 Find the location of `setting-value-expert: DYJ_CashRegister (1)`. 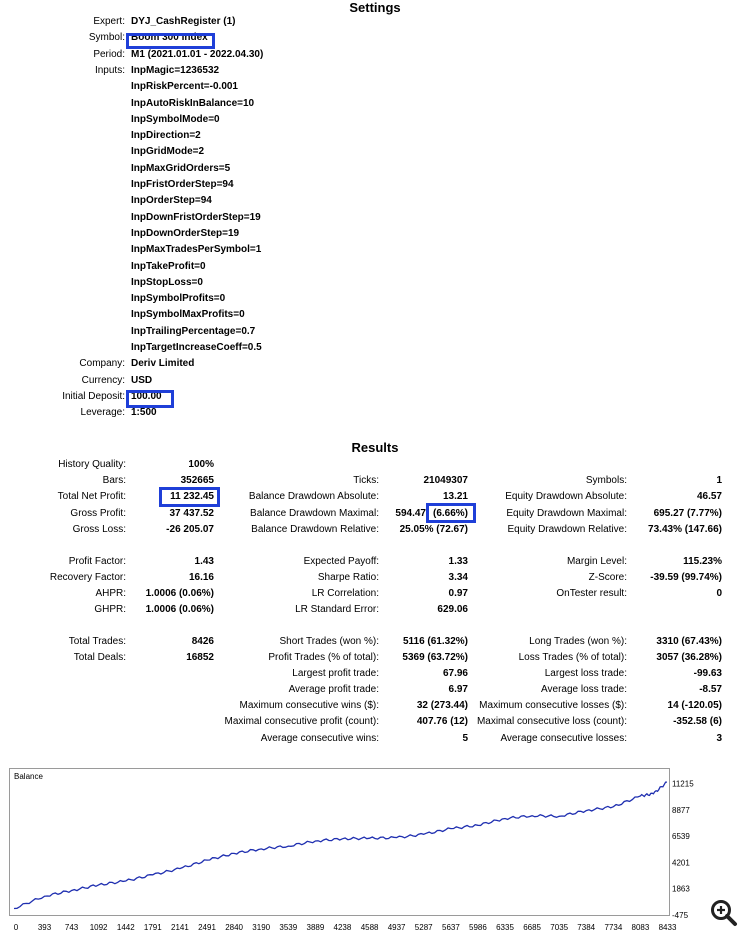

setting-value-expert: DYJ_CashRegister (1) is located at coordinates (183, 21).